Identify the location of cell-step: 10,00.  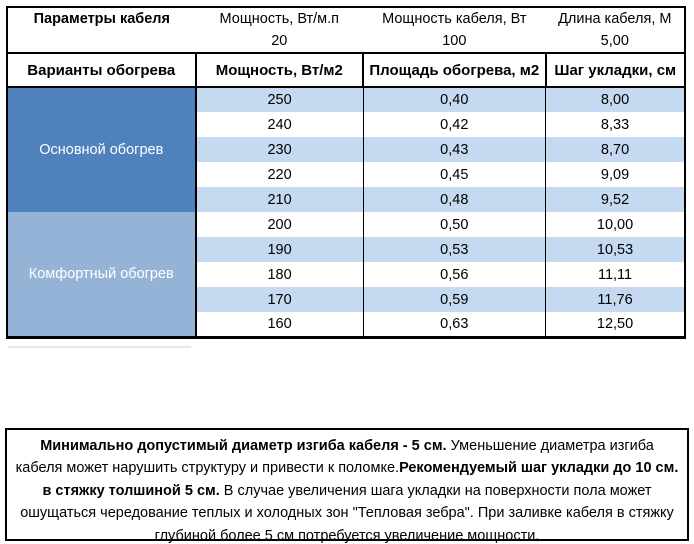
(615, 224).